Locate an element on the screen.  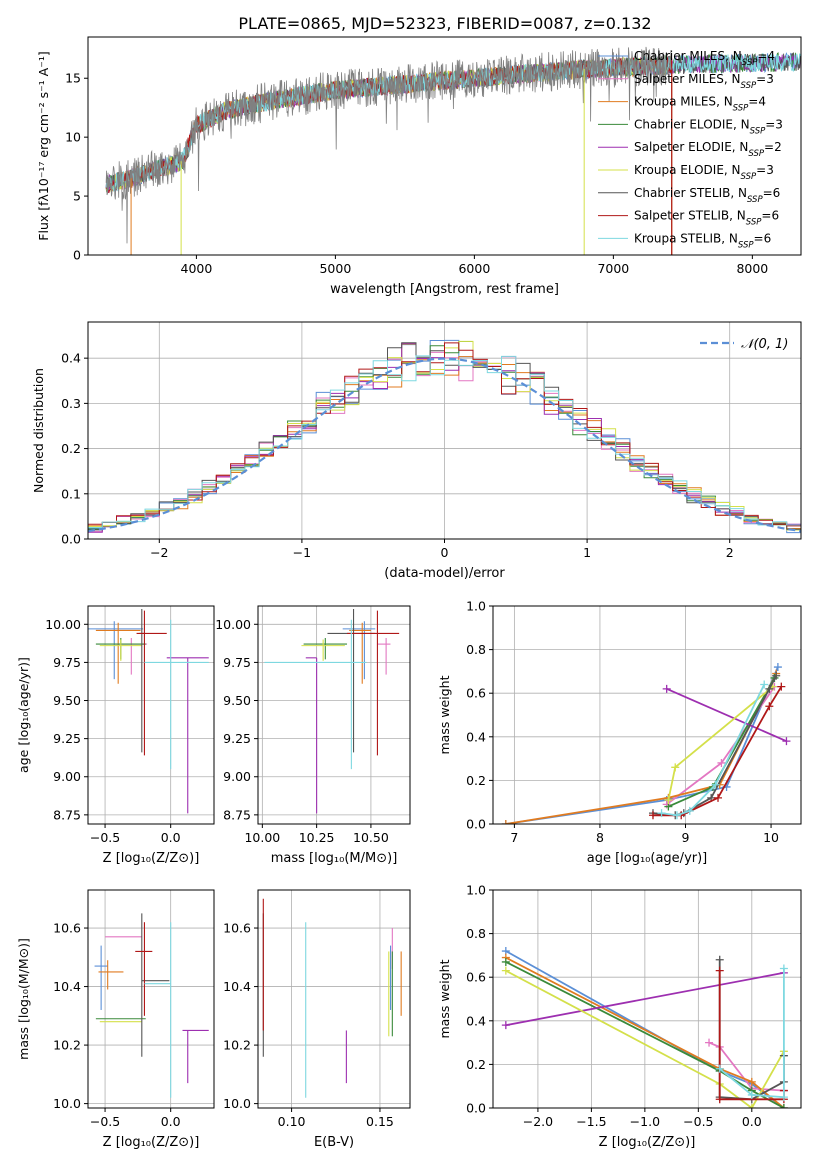
y-tick-label: 9.00 is located at coordinates (237, 776).